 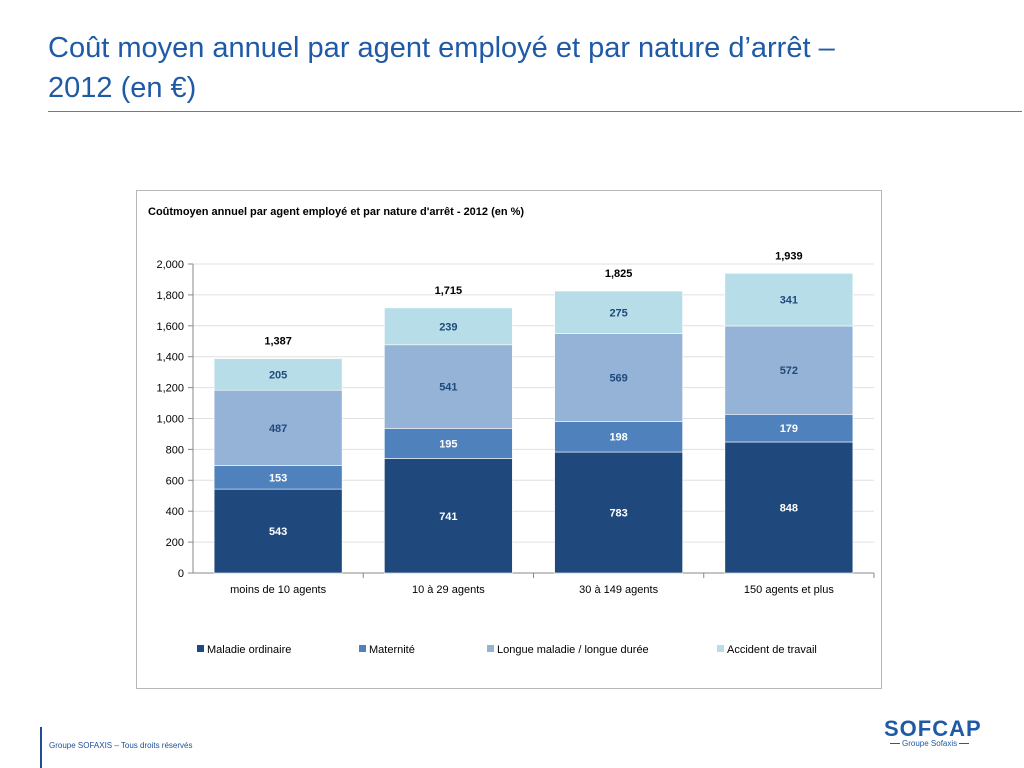 I want to click on data-label: 198, so click(x=618, y=438).